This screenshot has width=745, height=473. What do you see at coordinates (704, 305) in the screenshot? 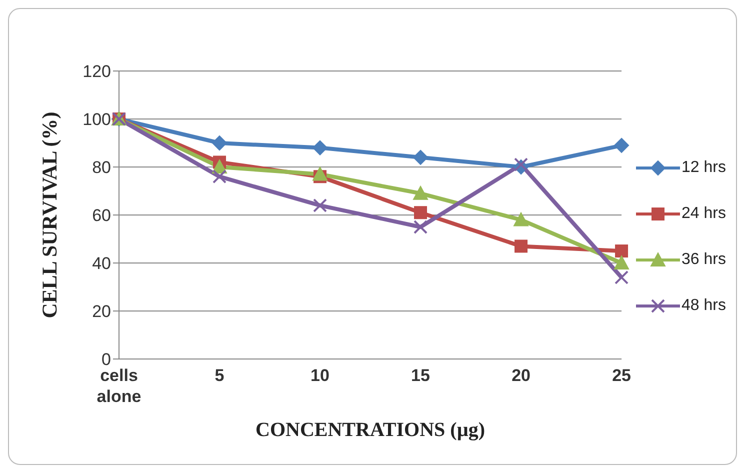
I see `legend-label: 48 hrs` at bounding box center [704, 305].